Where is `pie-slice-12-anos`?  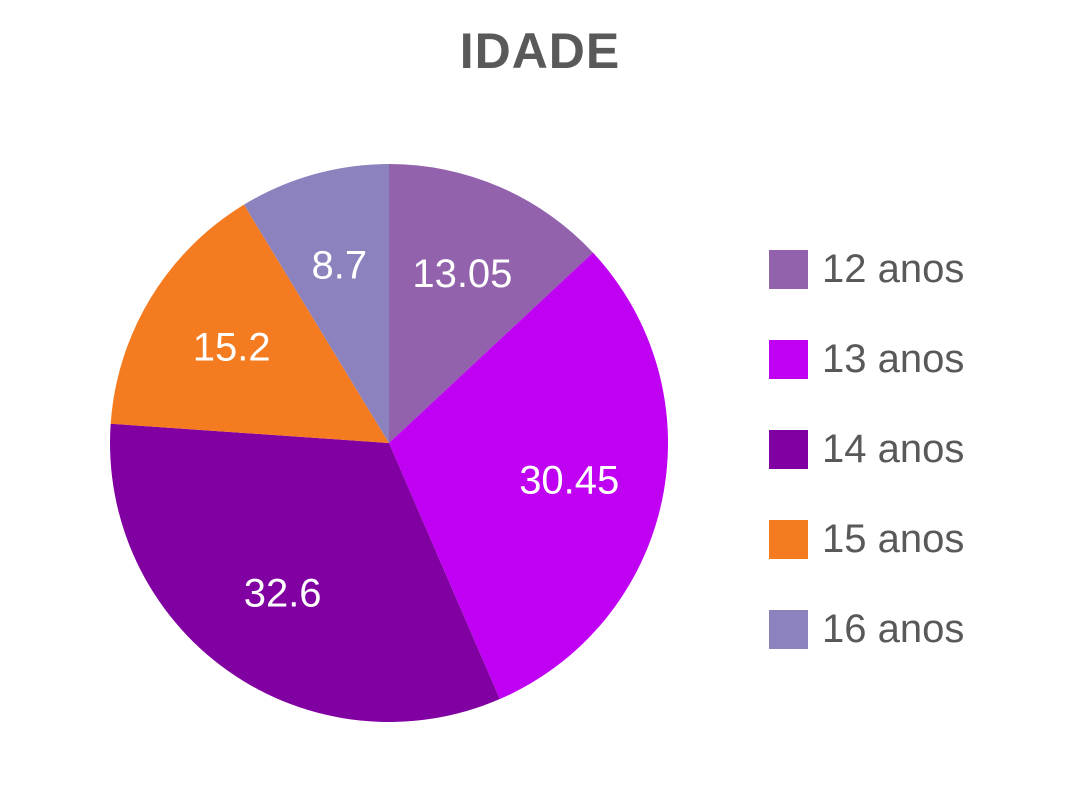
pie-slice-12-anos is located at coordinates (491, 303).